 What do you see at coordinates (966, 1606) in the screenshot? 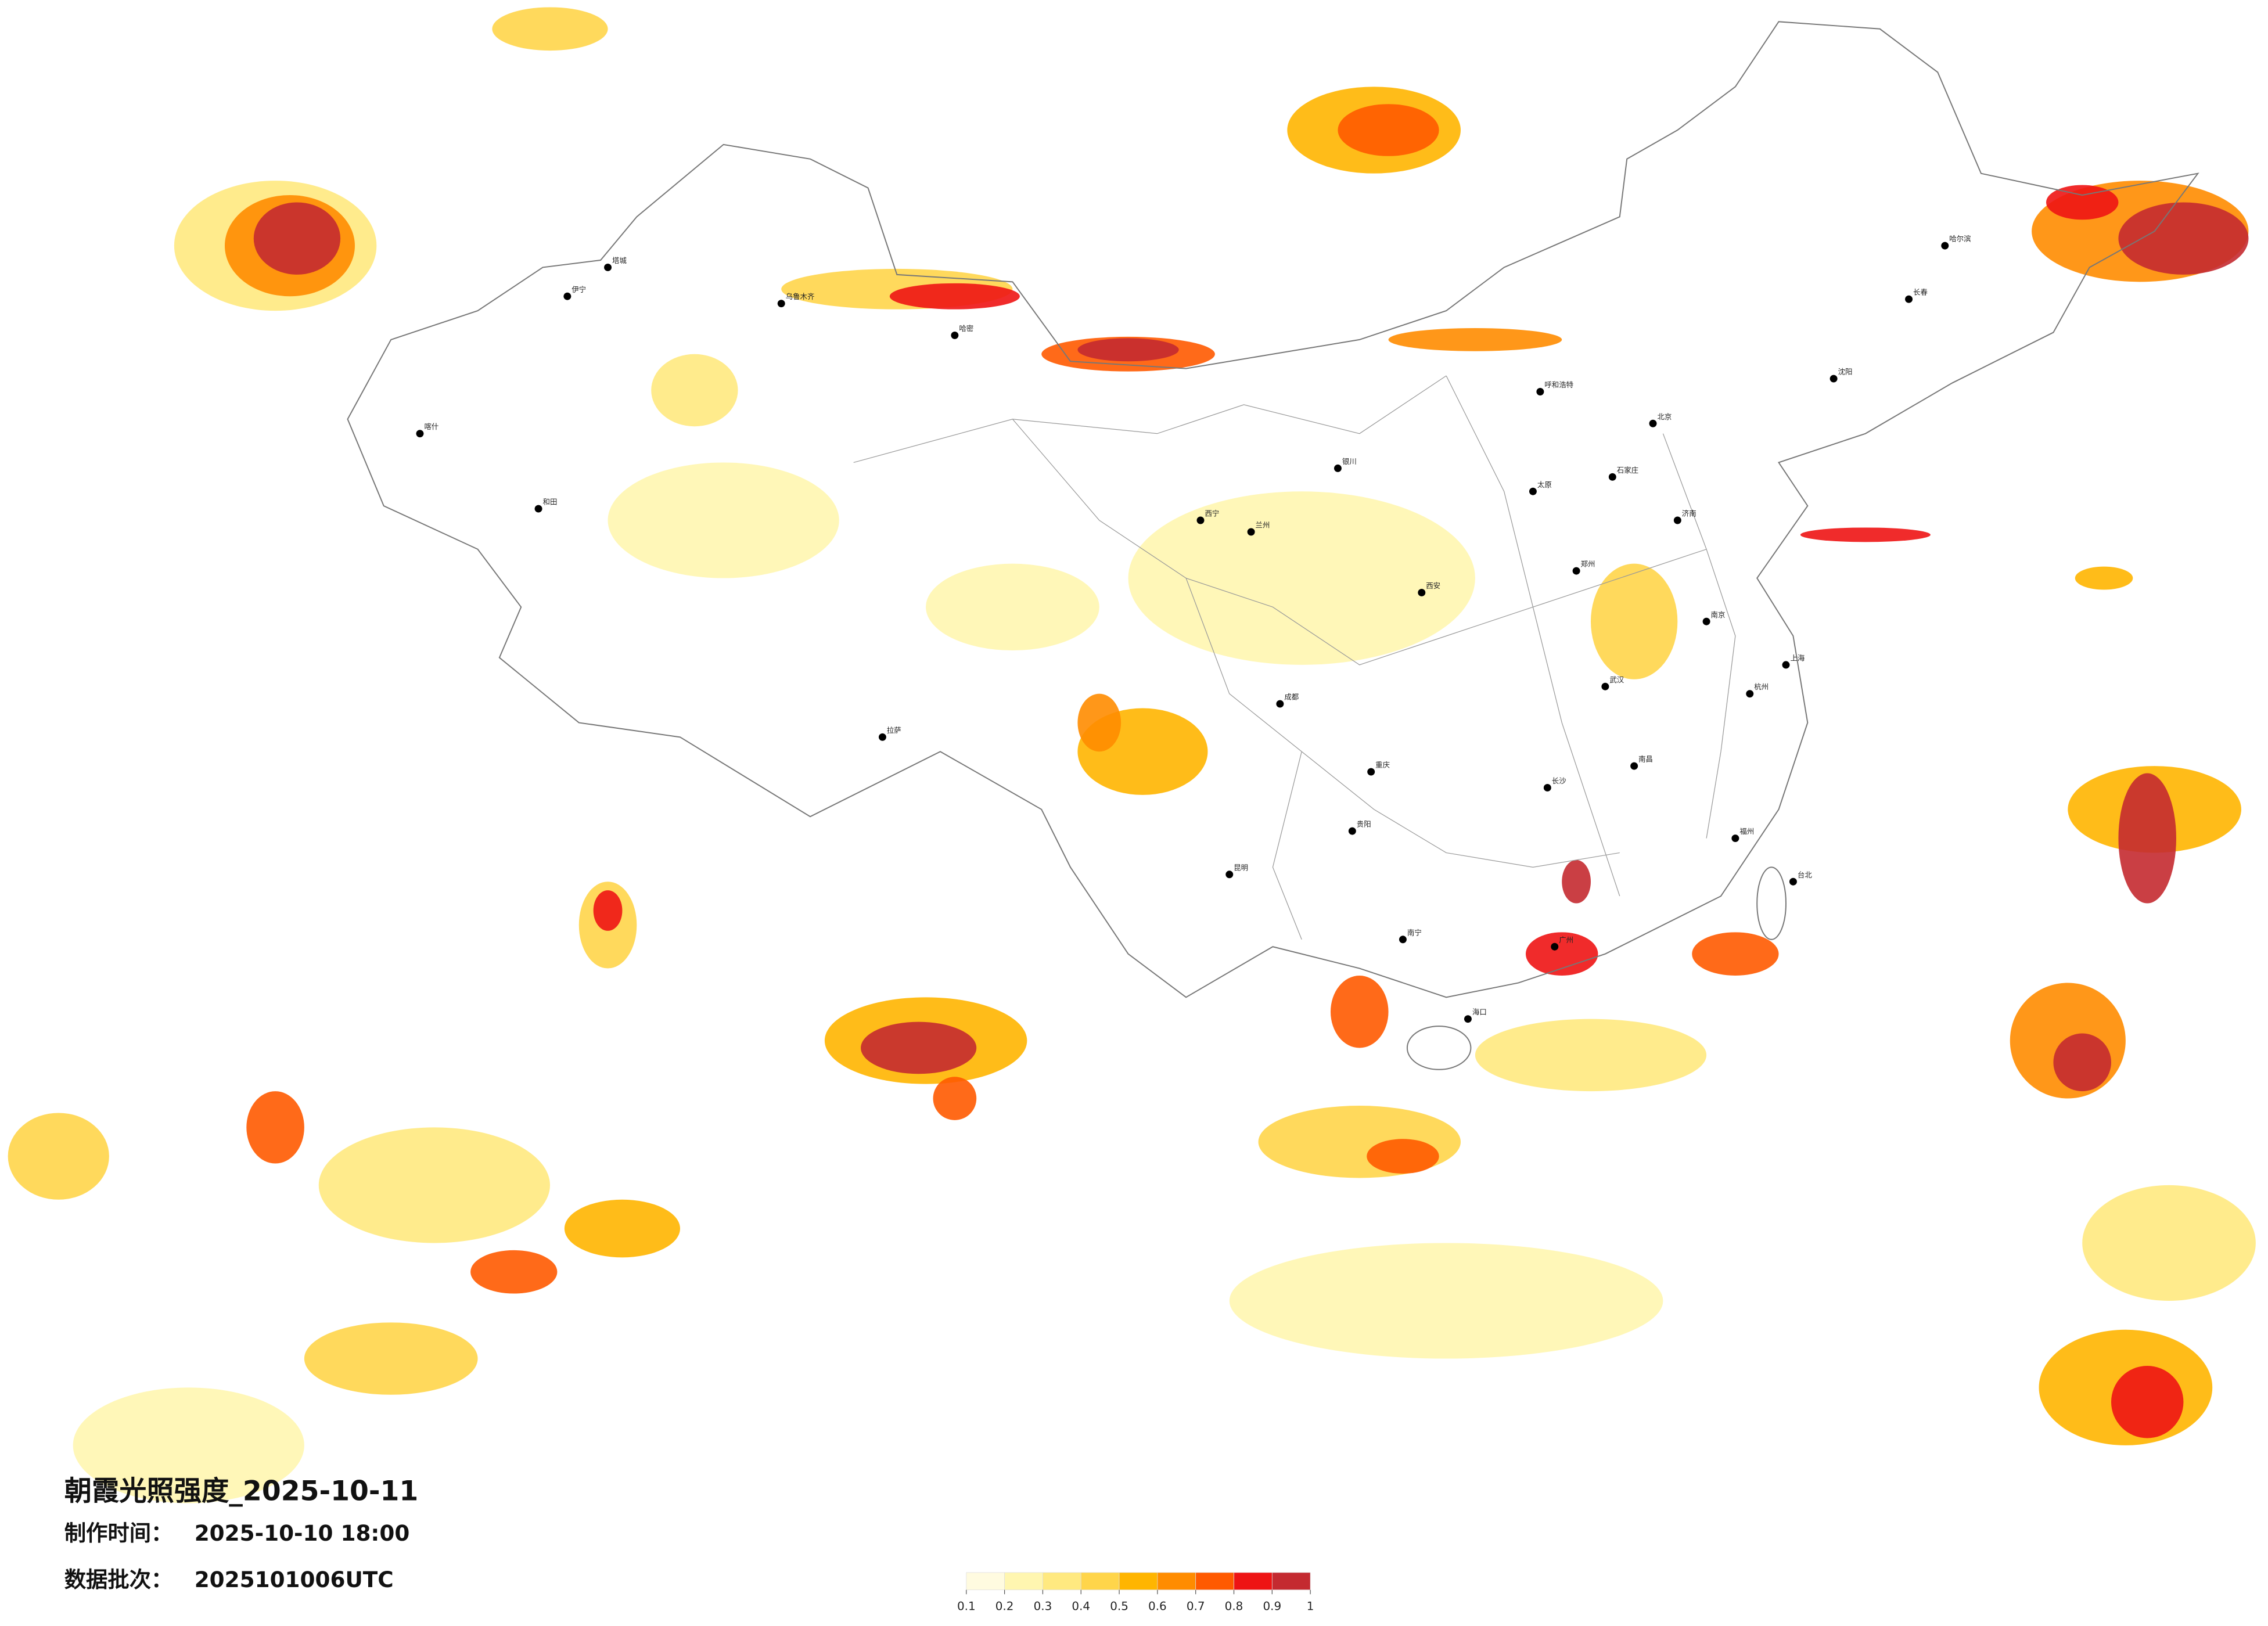
I see `legend-tick-label: 0.1` at bounding box center [966, 1606].